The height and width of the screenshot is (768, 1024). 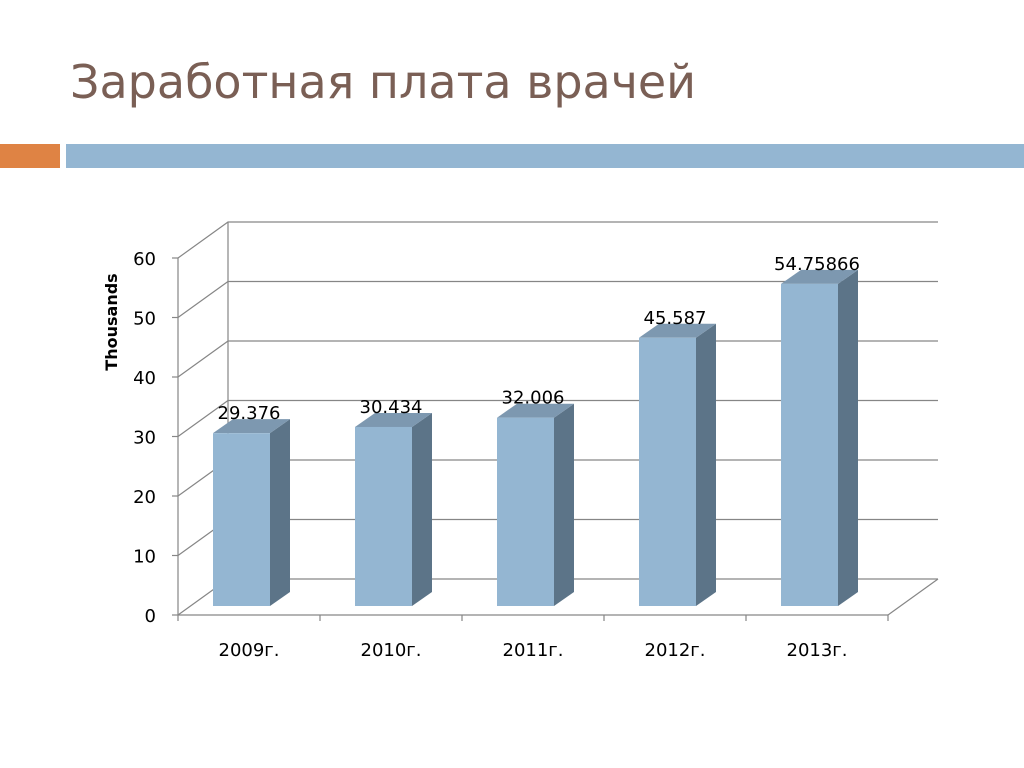 I want to click on y-tick-label: 10, so click(x=144, y=557).